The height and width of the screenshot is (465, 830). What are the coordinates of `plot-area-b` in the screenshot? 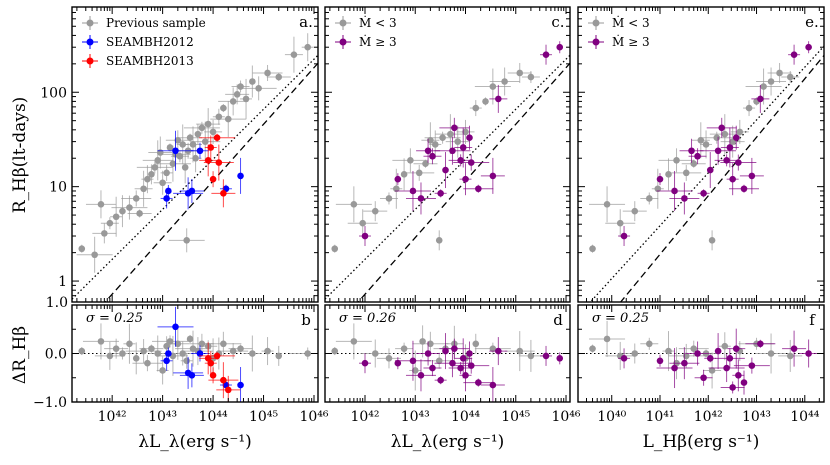 It's located at (195, 354).